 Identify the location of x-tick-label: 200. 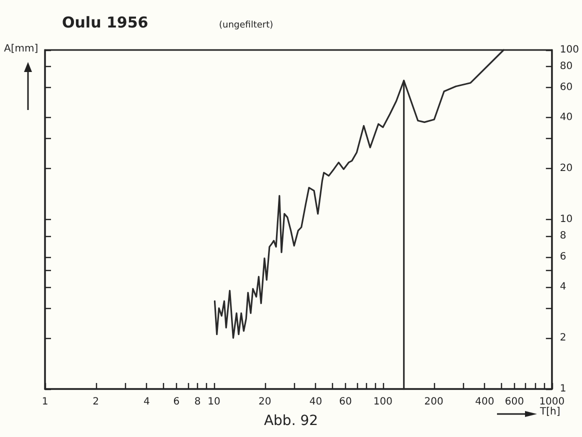
(434, 402).